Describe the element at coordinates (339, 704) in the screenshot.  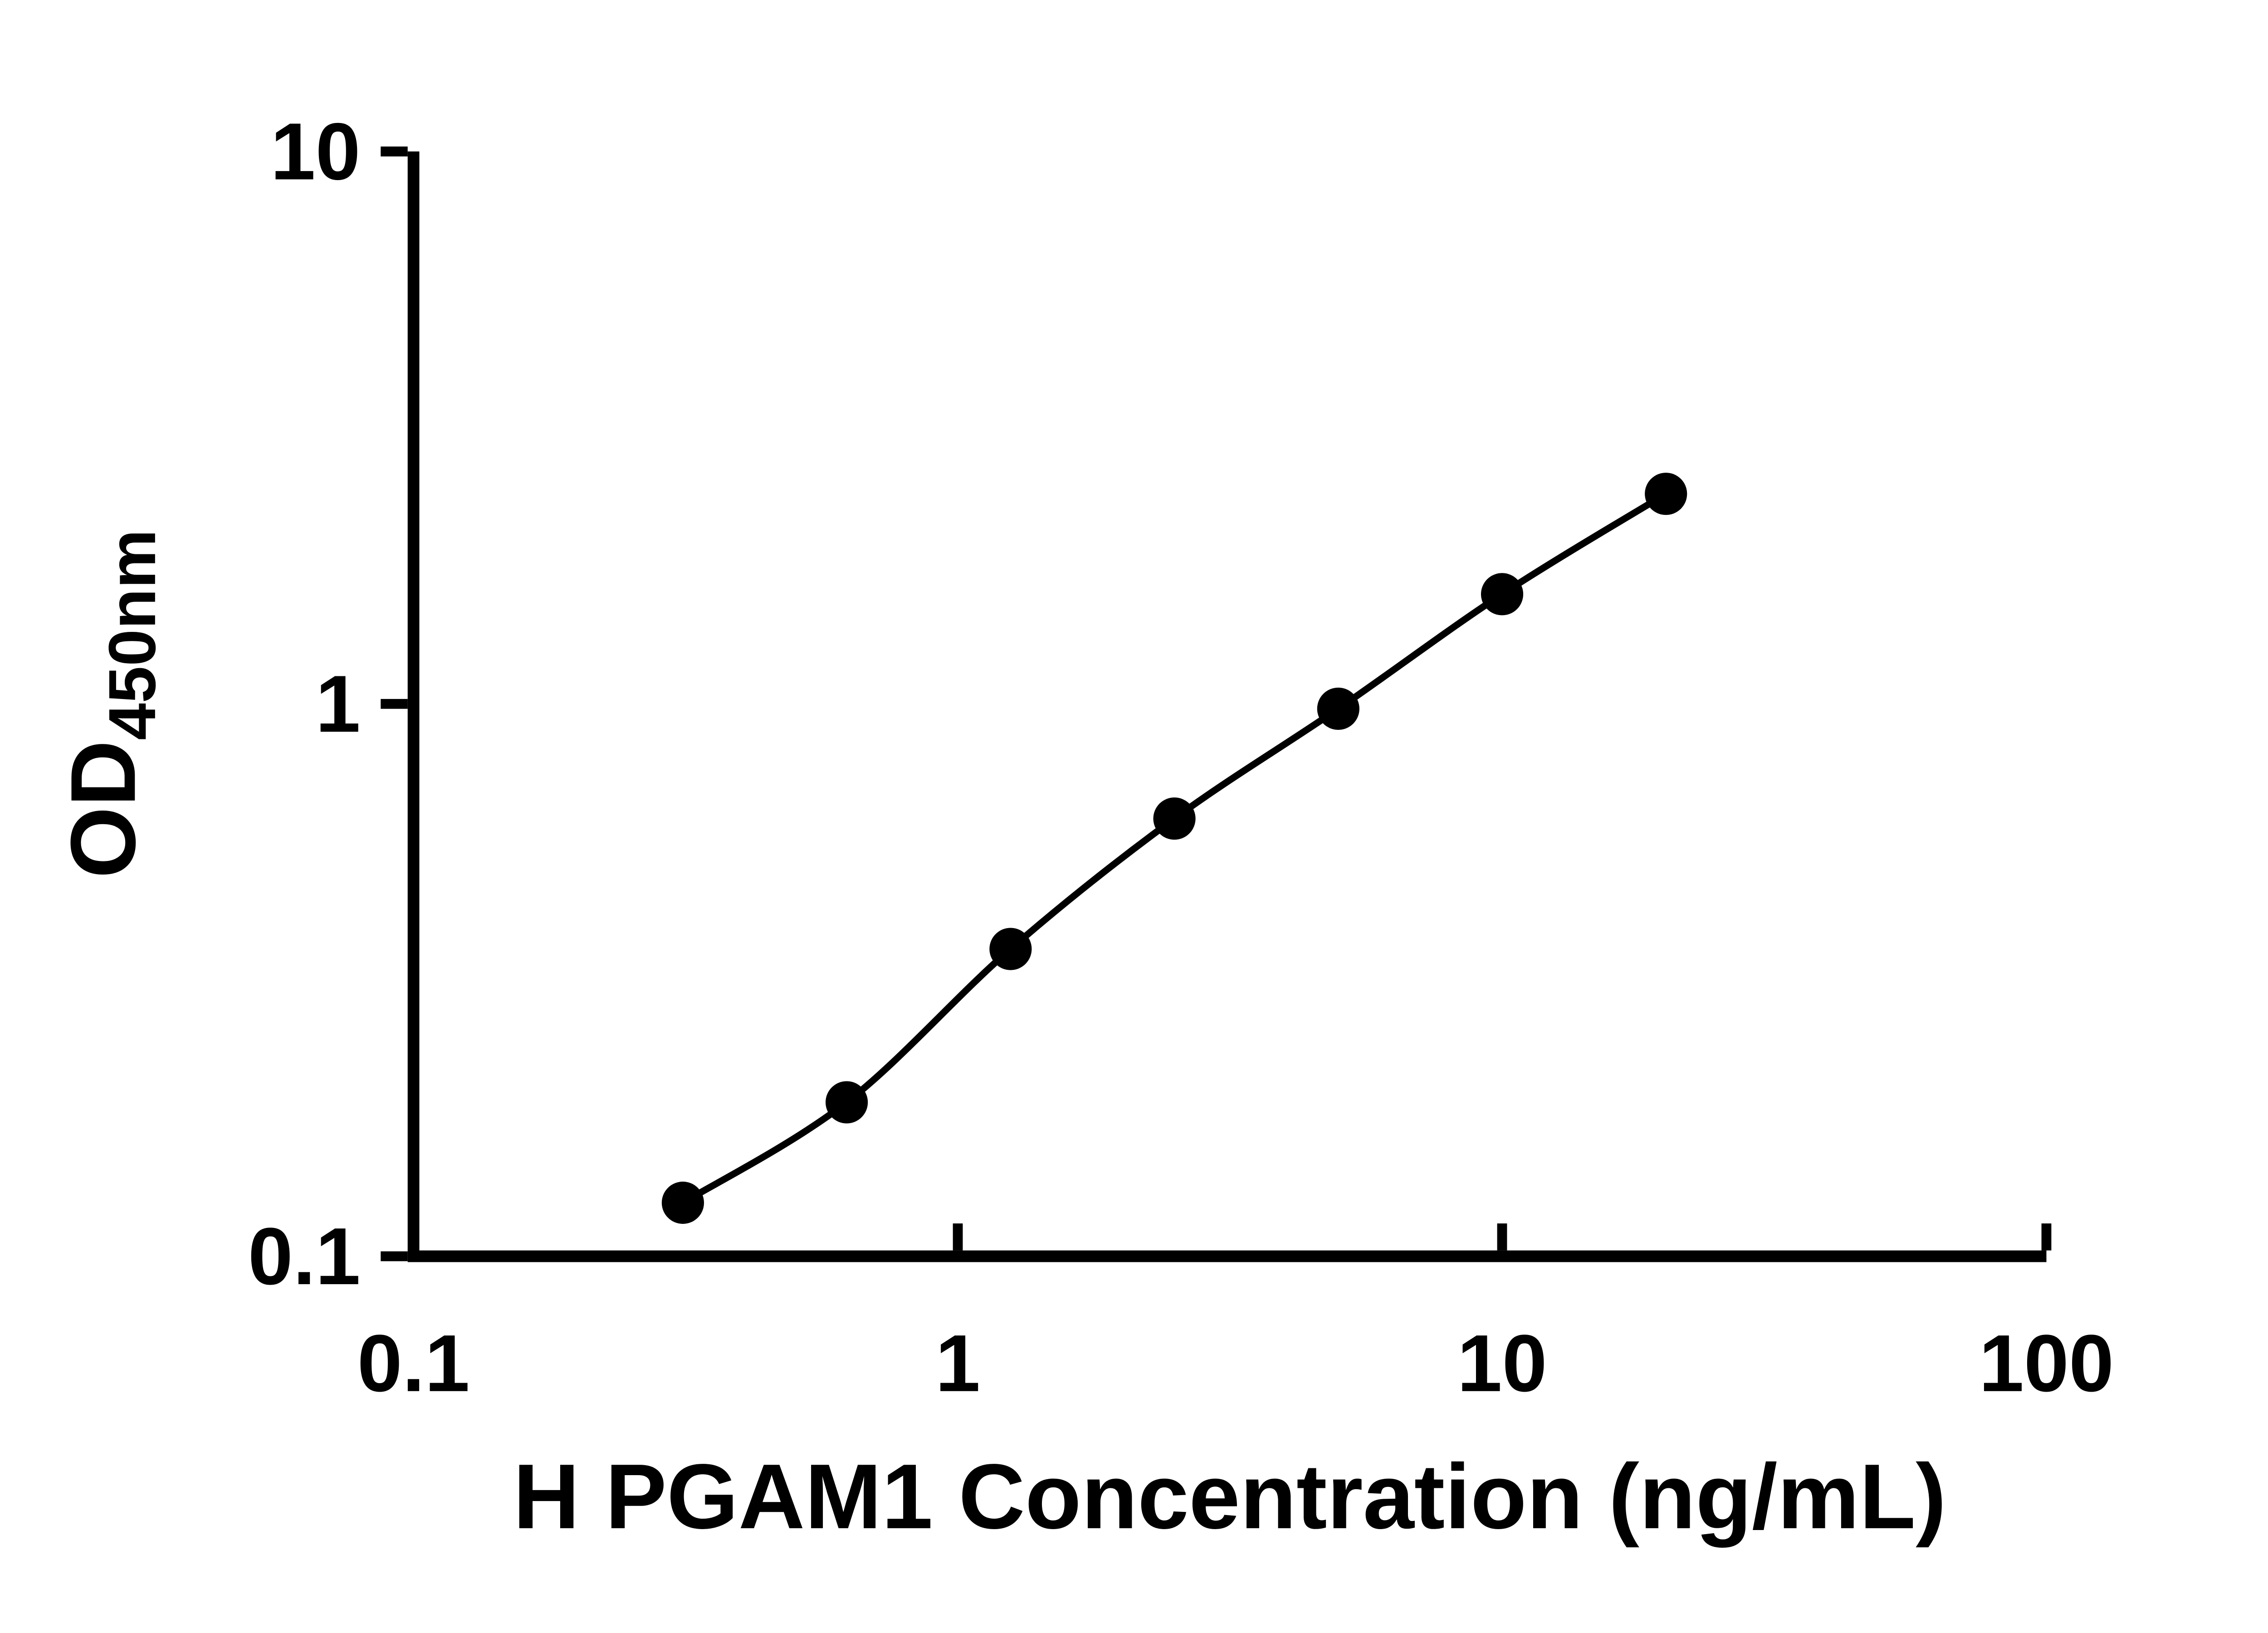
I see `y-tick-label: 1` at that location.